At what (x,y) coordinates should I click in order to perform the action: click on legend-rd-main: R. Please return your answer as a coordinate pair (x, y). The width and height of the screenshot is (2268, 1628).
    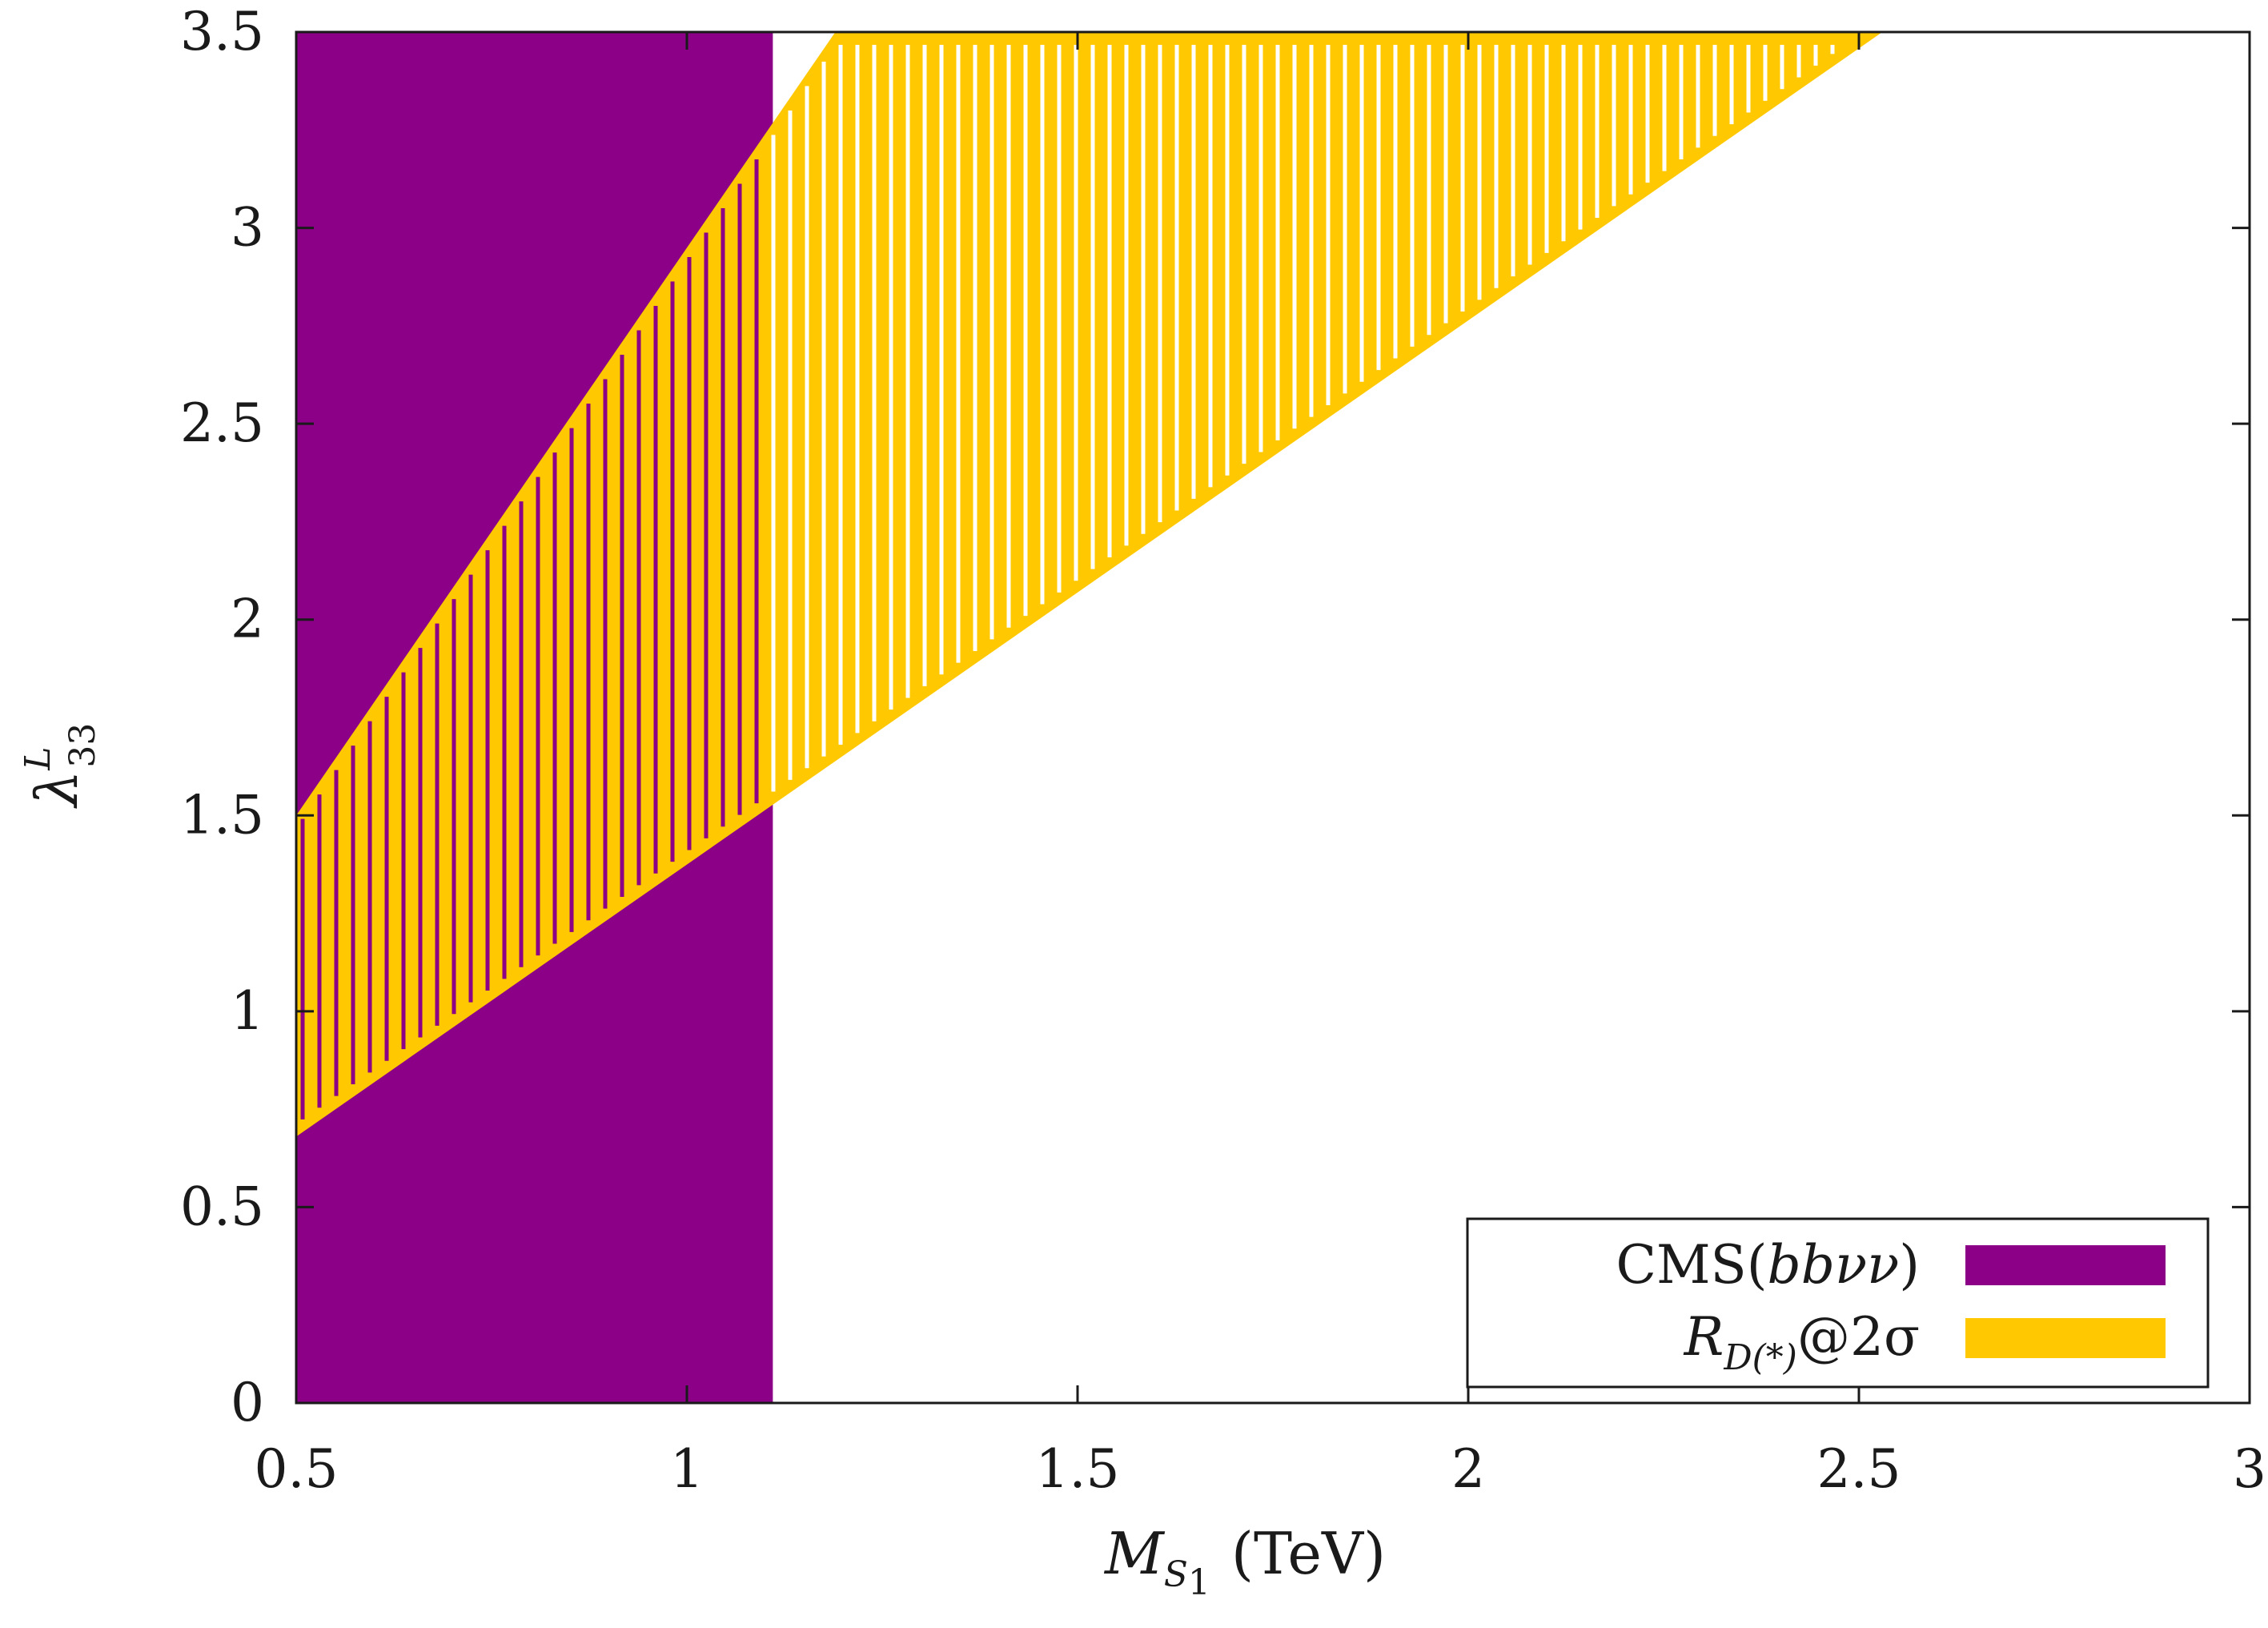
    Looking at the image, I should click on (1704, 1337).